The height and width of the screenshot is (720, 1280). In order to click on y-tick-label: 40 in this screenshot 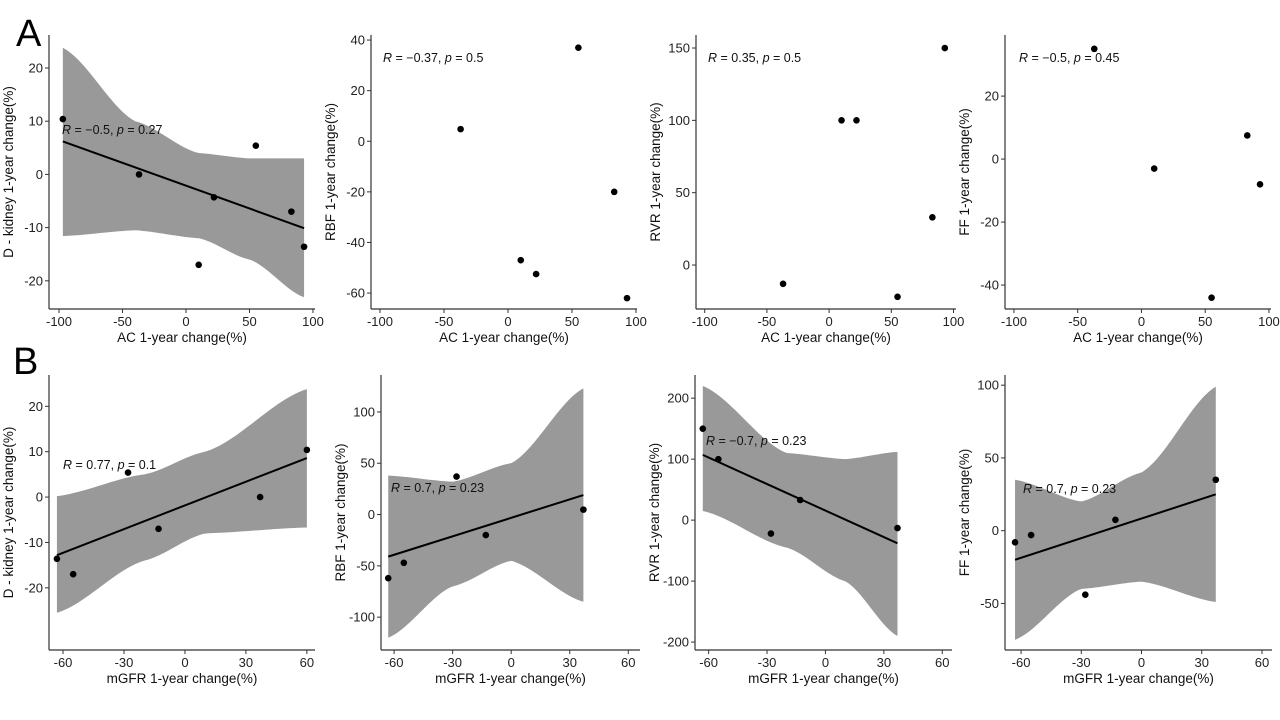, I will do `click(358, 40)`.